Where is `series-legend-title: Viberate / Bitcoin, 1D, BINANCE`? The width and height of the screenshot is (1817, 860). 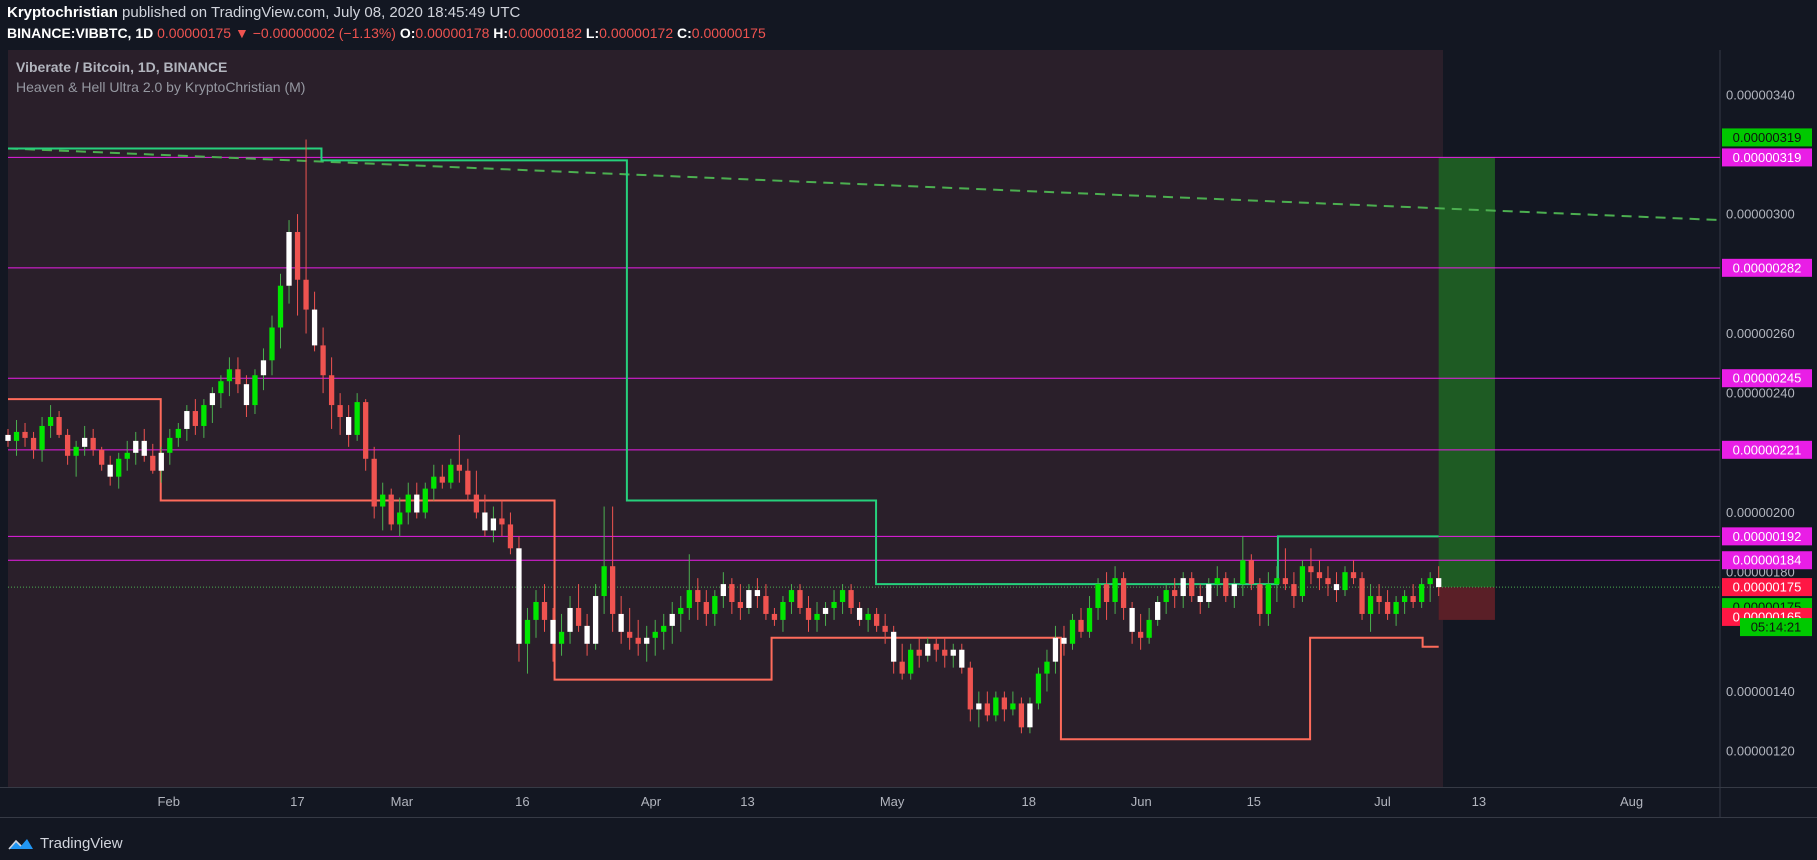
series-legend-title: Viberate / Bitcoin, 1D, BINANCE is located at coordinates (122, 67).